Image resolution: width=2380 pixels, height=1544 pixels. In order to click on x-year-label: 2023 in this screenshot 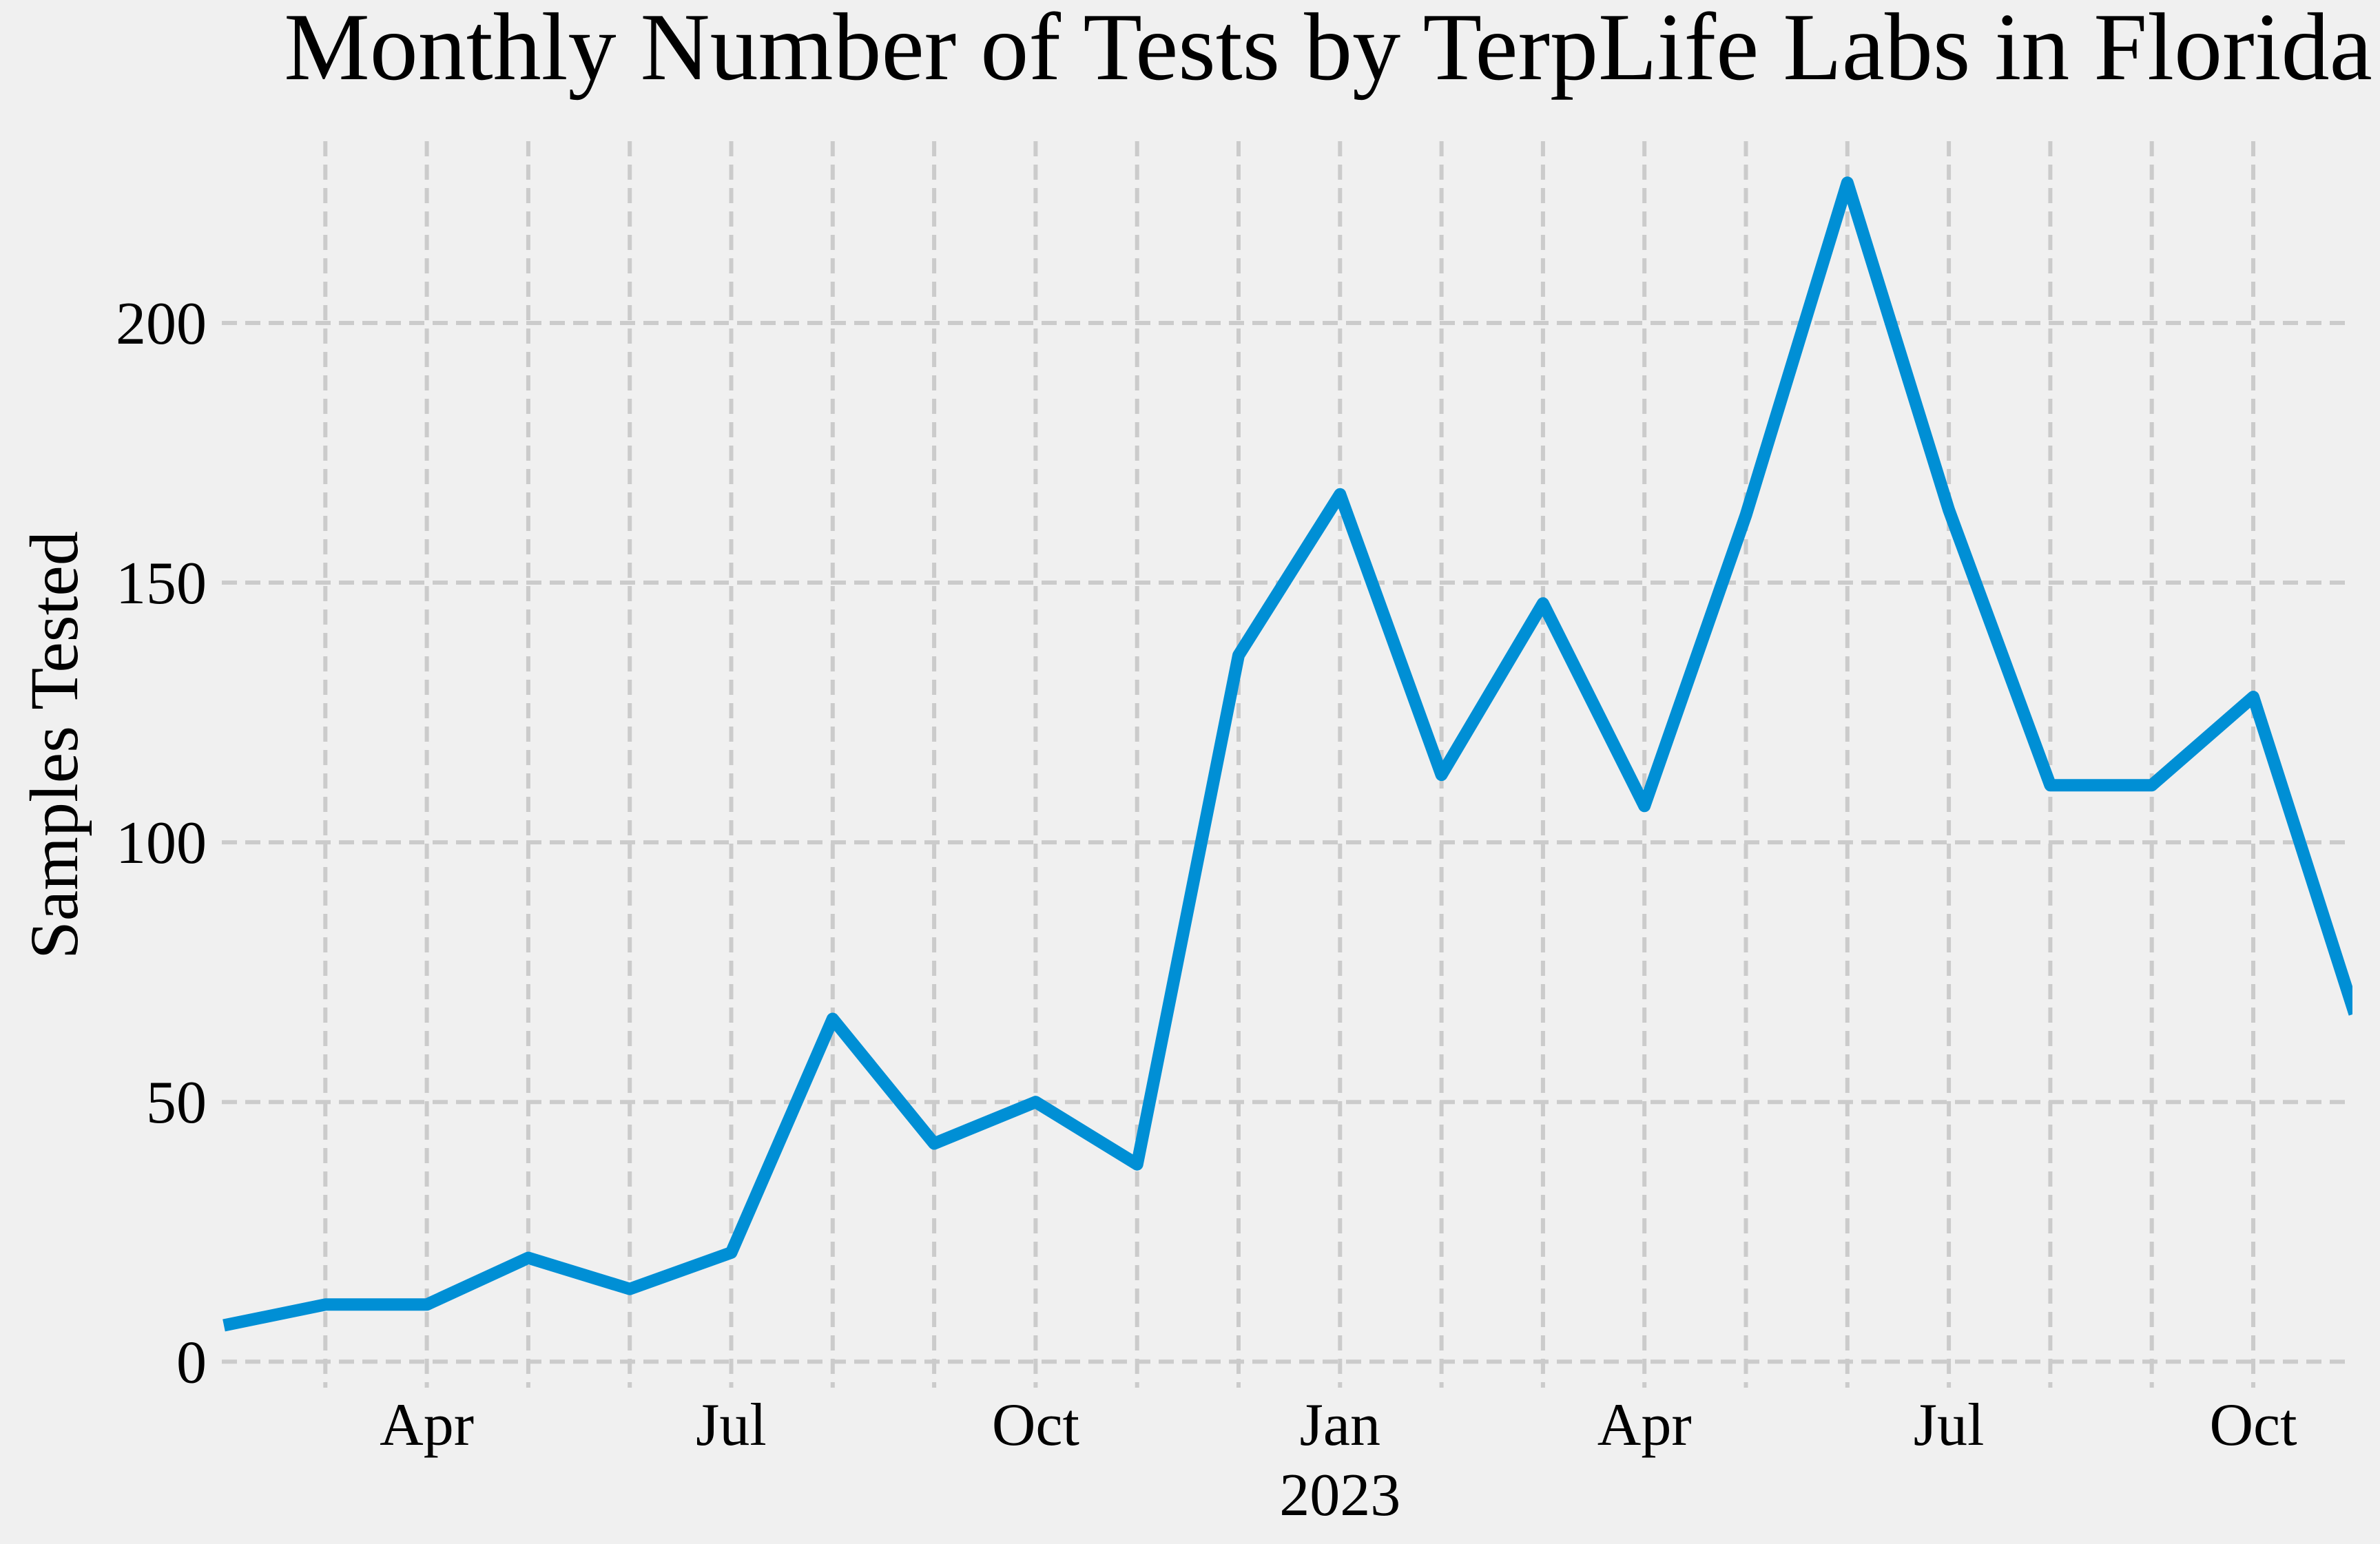, I will do `click(1339, 1496)`.